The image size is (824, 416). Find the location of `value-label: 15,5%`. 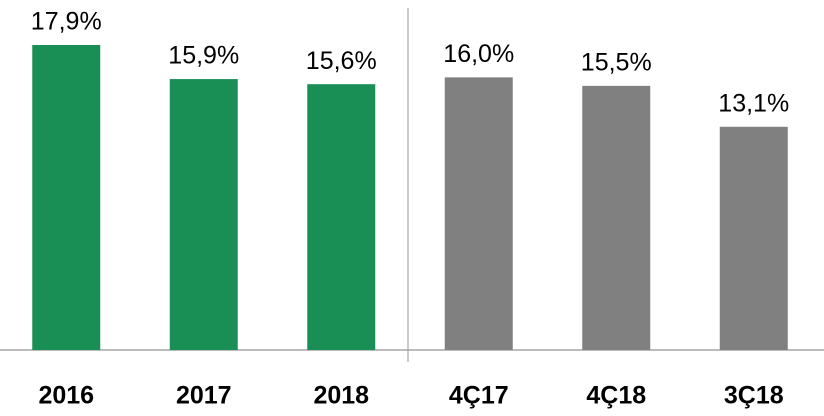

value-label: 15,5% is located at coordinates (616, 62).